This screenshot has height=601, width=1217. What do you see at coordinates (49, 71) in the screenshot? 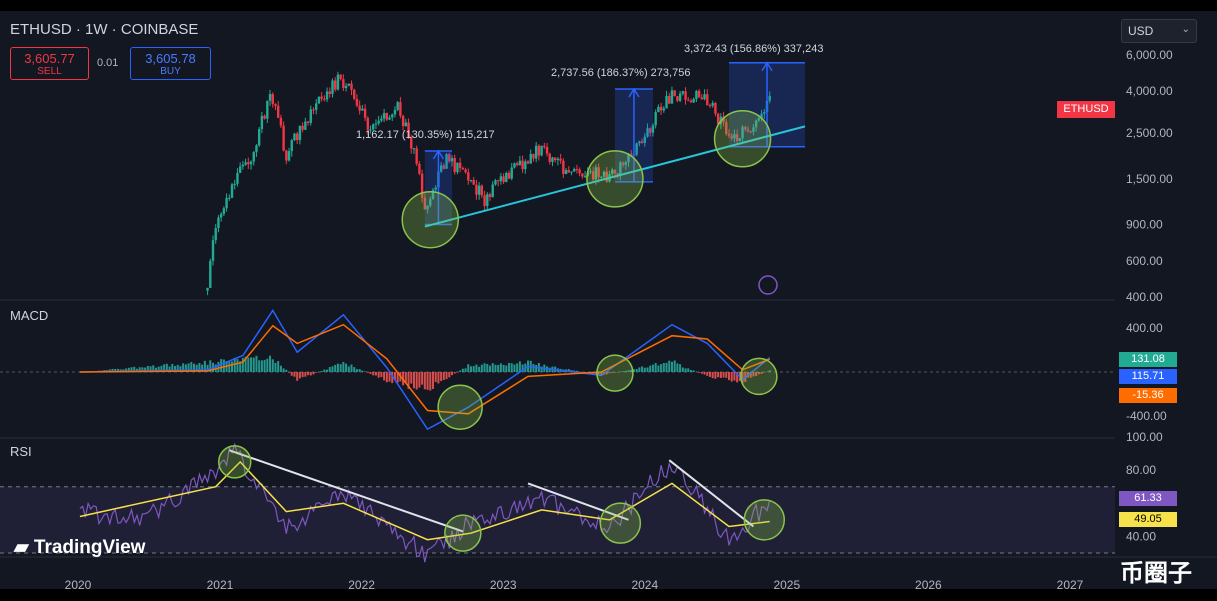
I see `sell-label: SELL` at bounding box center [49, 71].